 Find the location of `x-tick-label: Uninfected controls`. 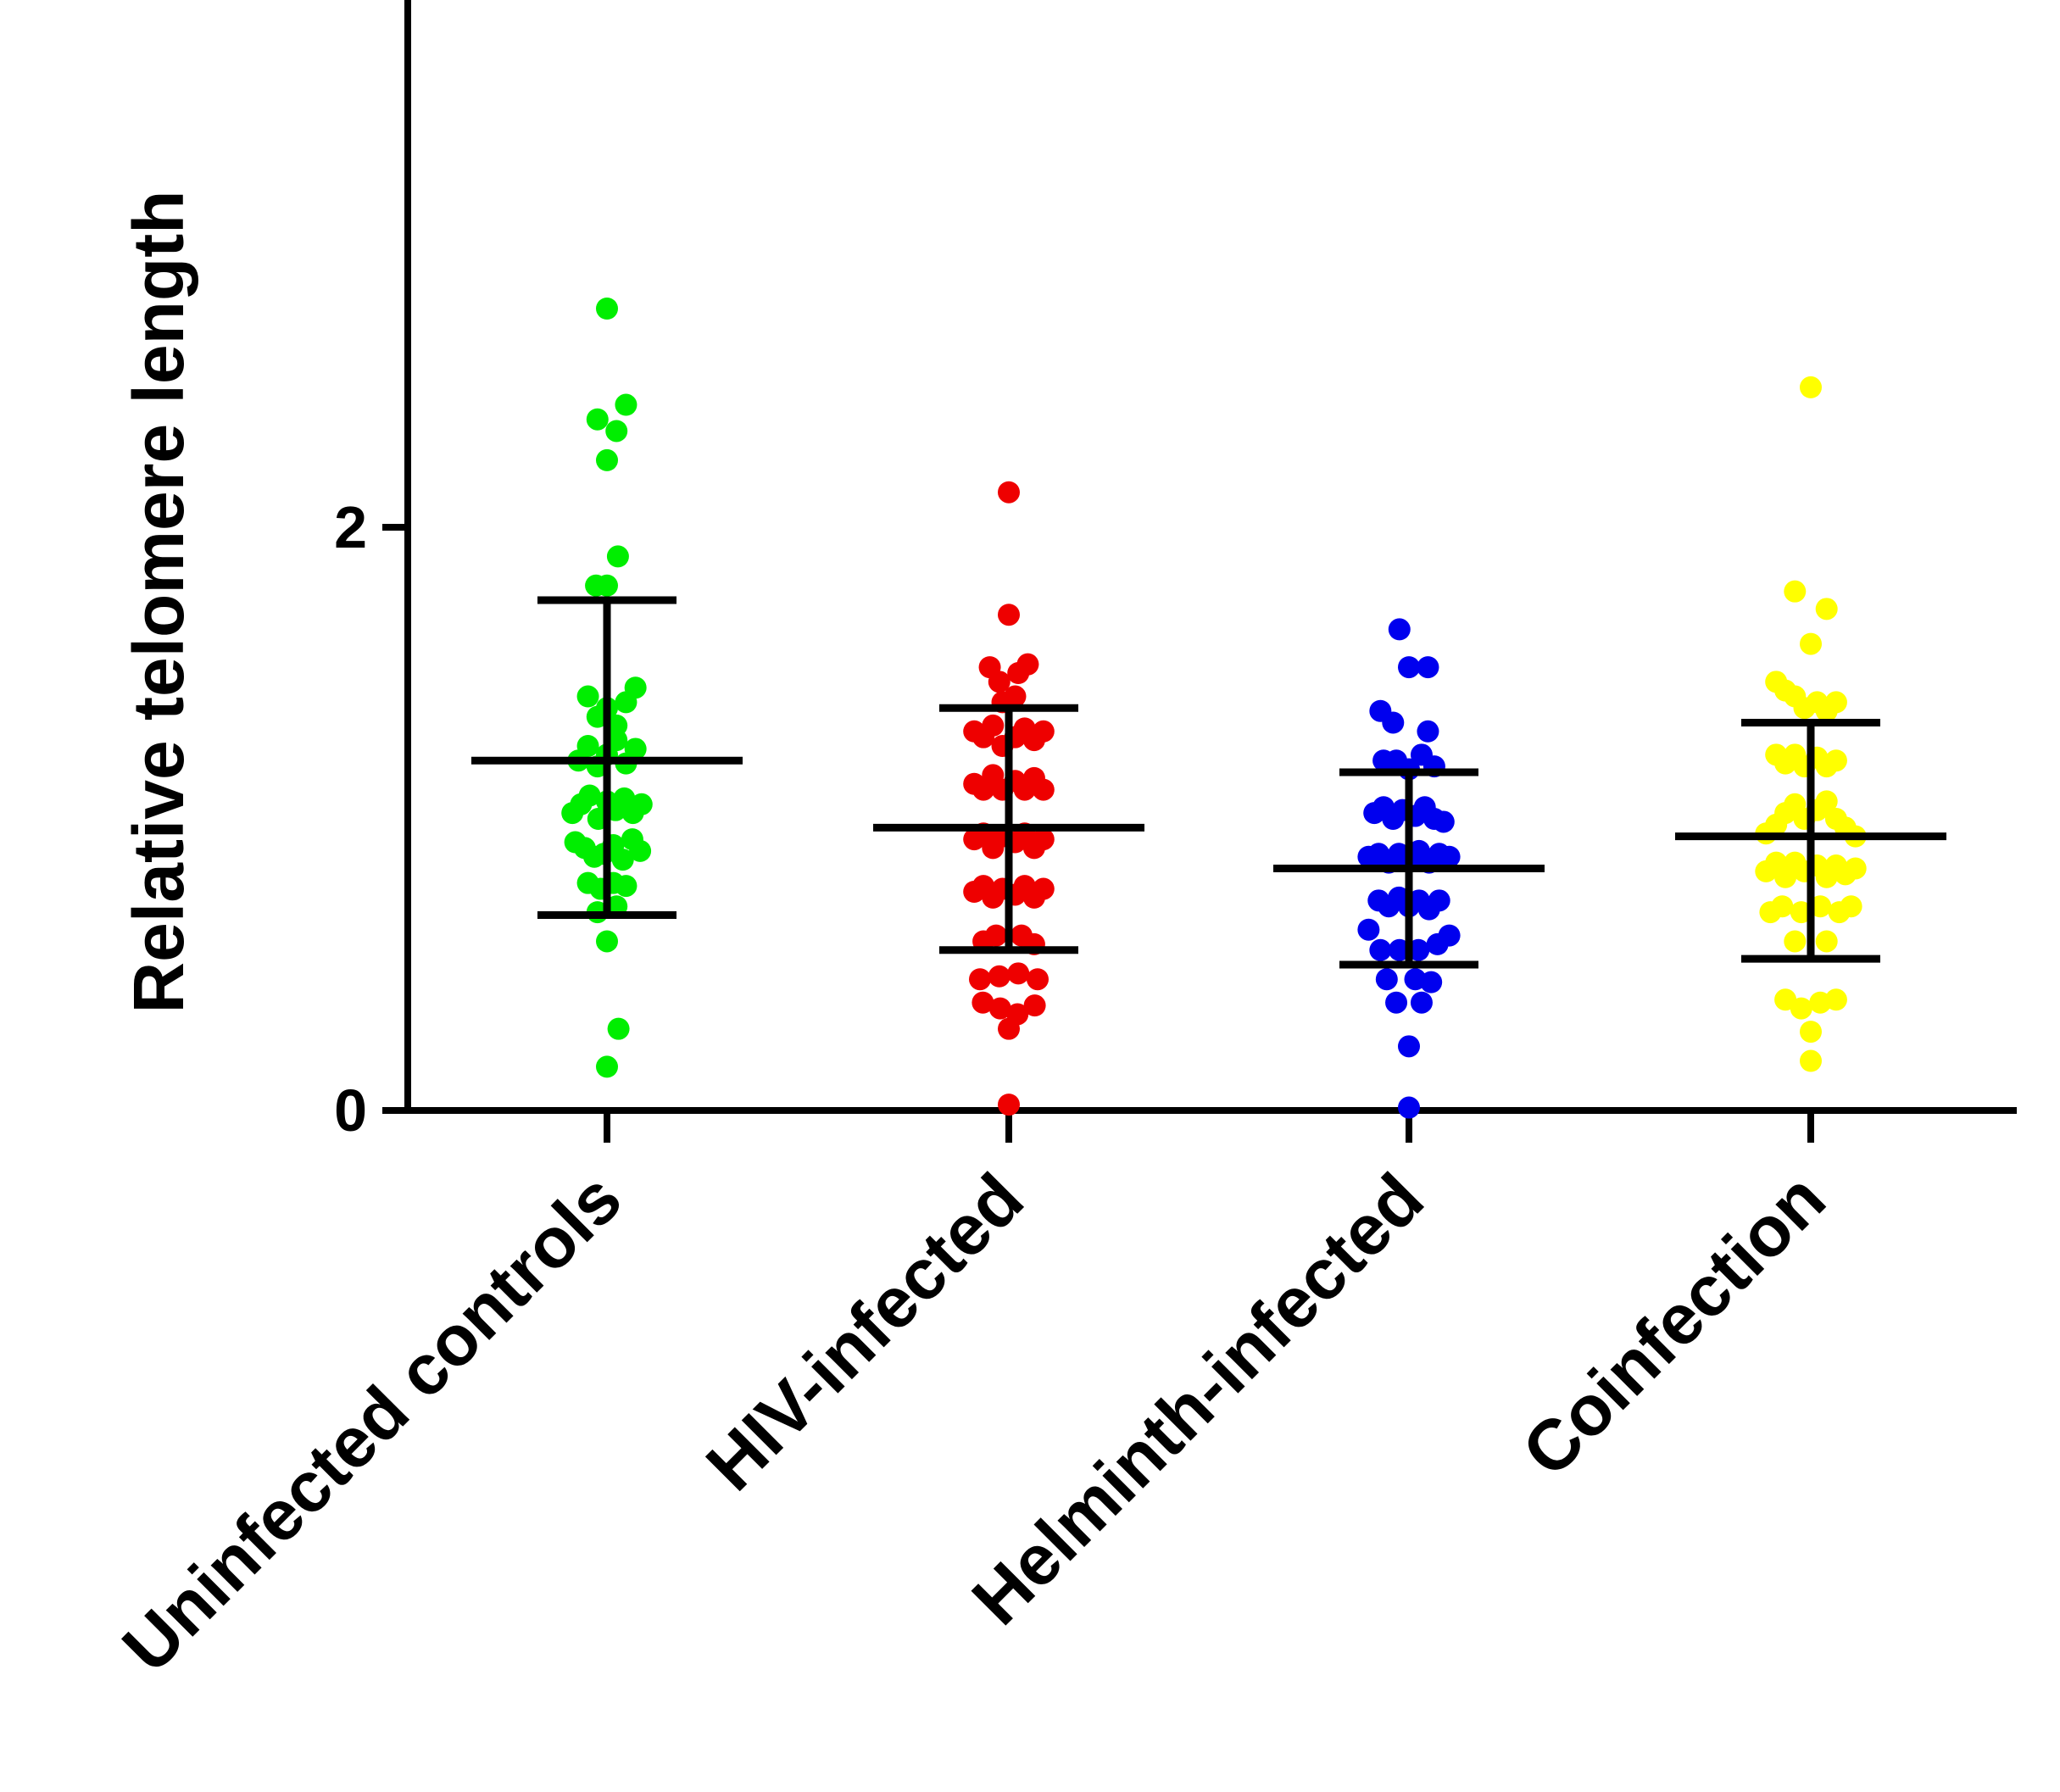

x-tick-label: Uninfected controls is located at coordinates (372, 1422).